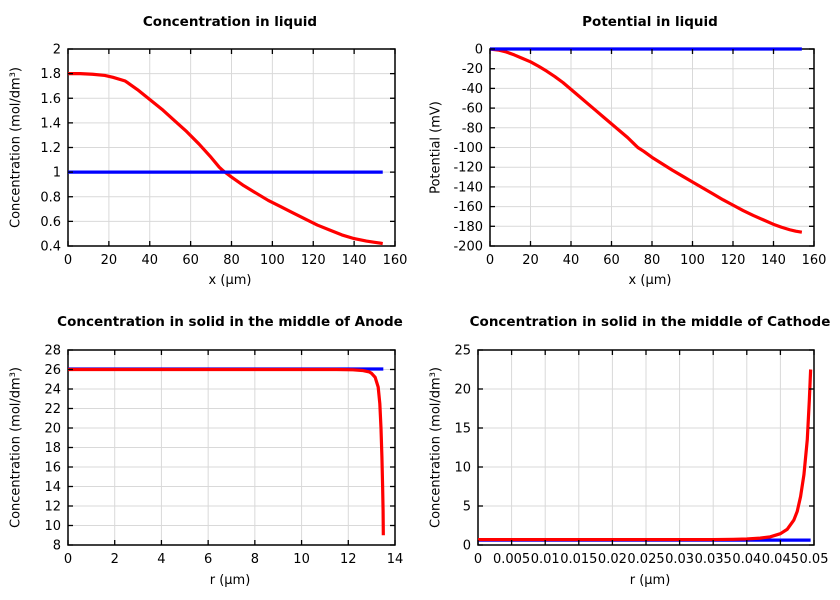 Image resolution: width=840 pixels, height=600 pixels. I want to click on y-tick-label: 0.8, so click(50, 197).